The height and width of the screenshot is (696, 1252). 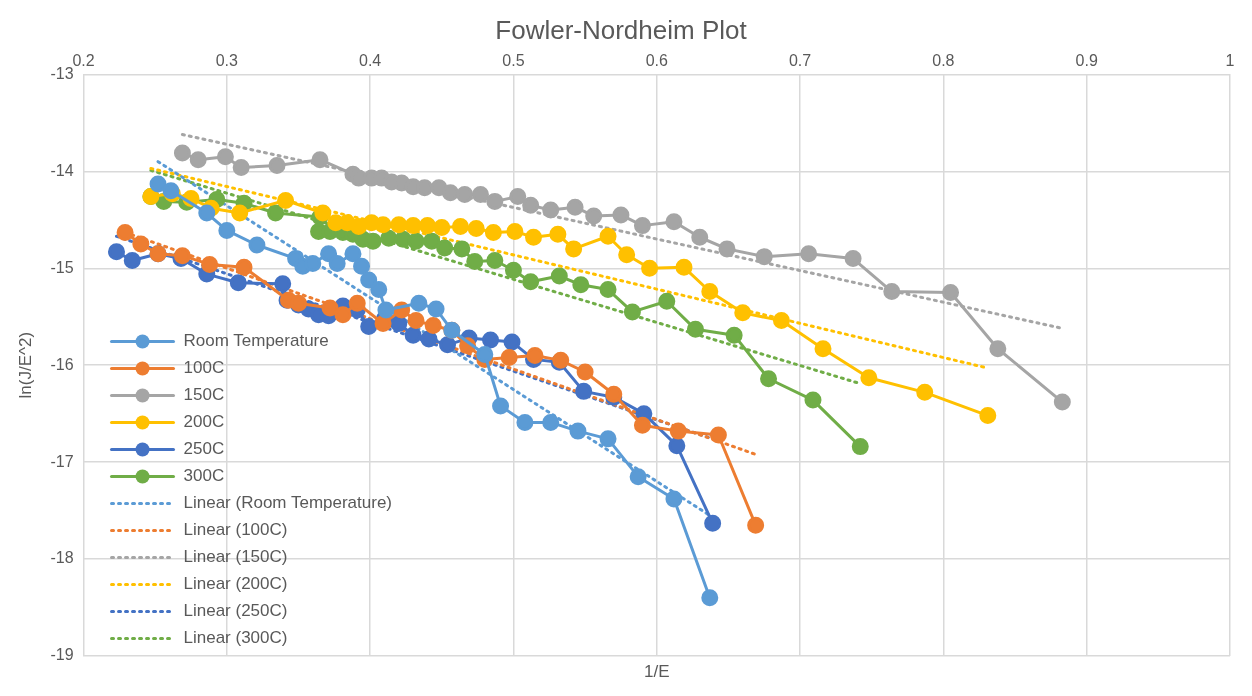 I want to click on legend-label: Linear (150C), so click(x=235, y=557).